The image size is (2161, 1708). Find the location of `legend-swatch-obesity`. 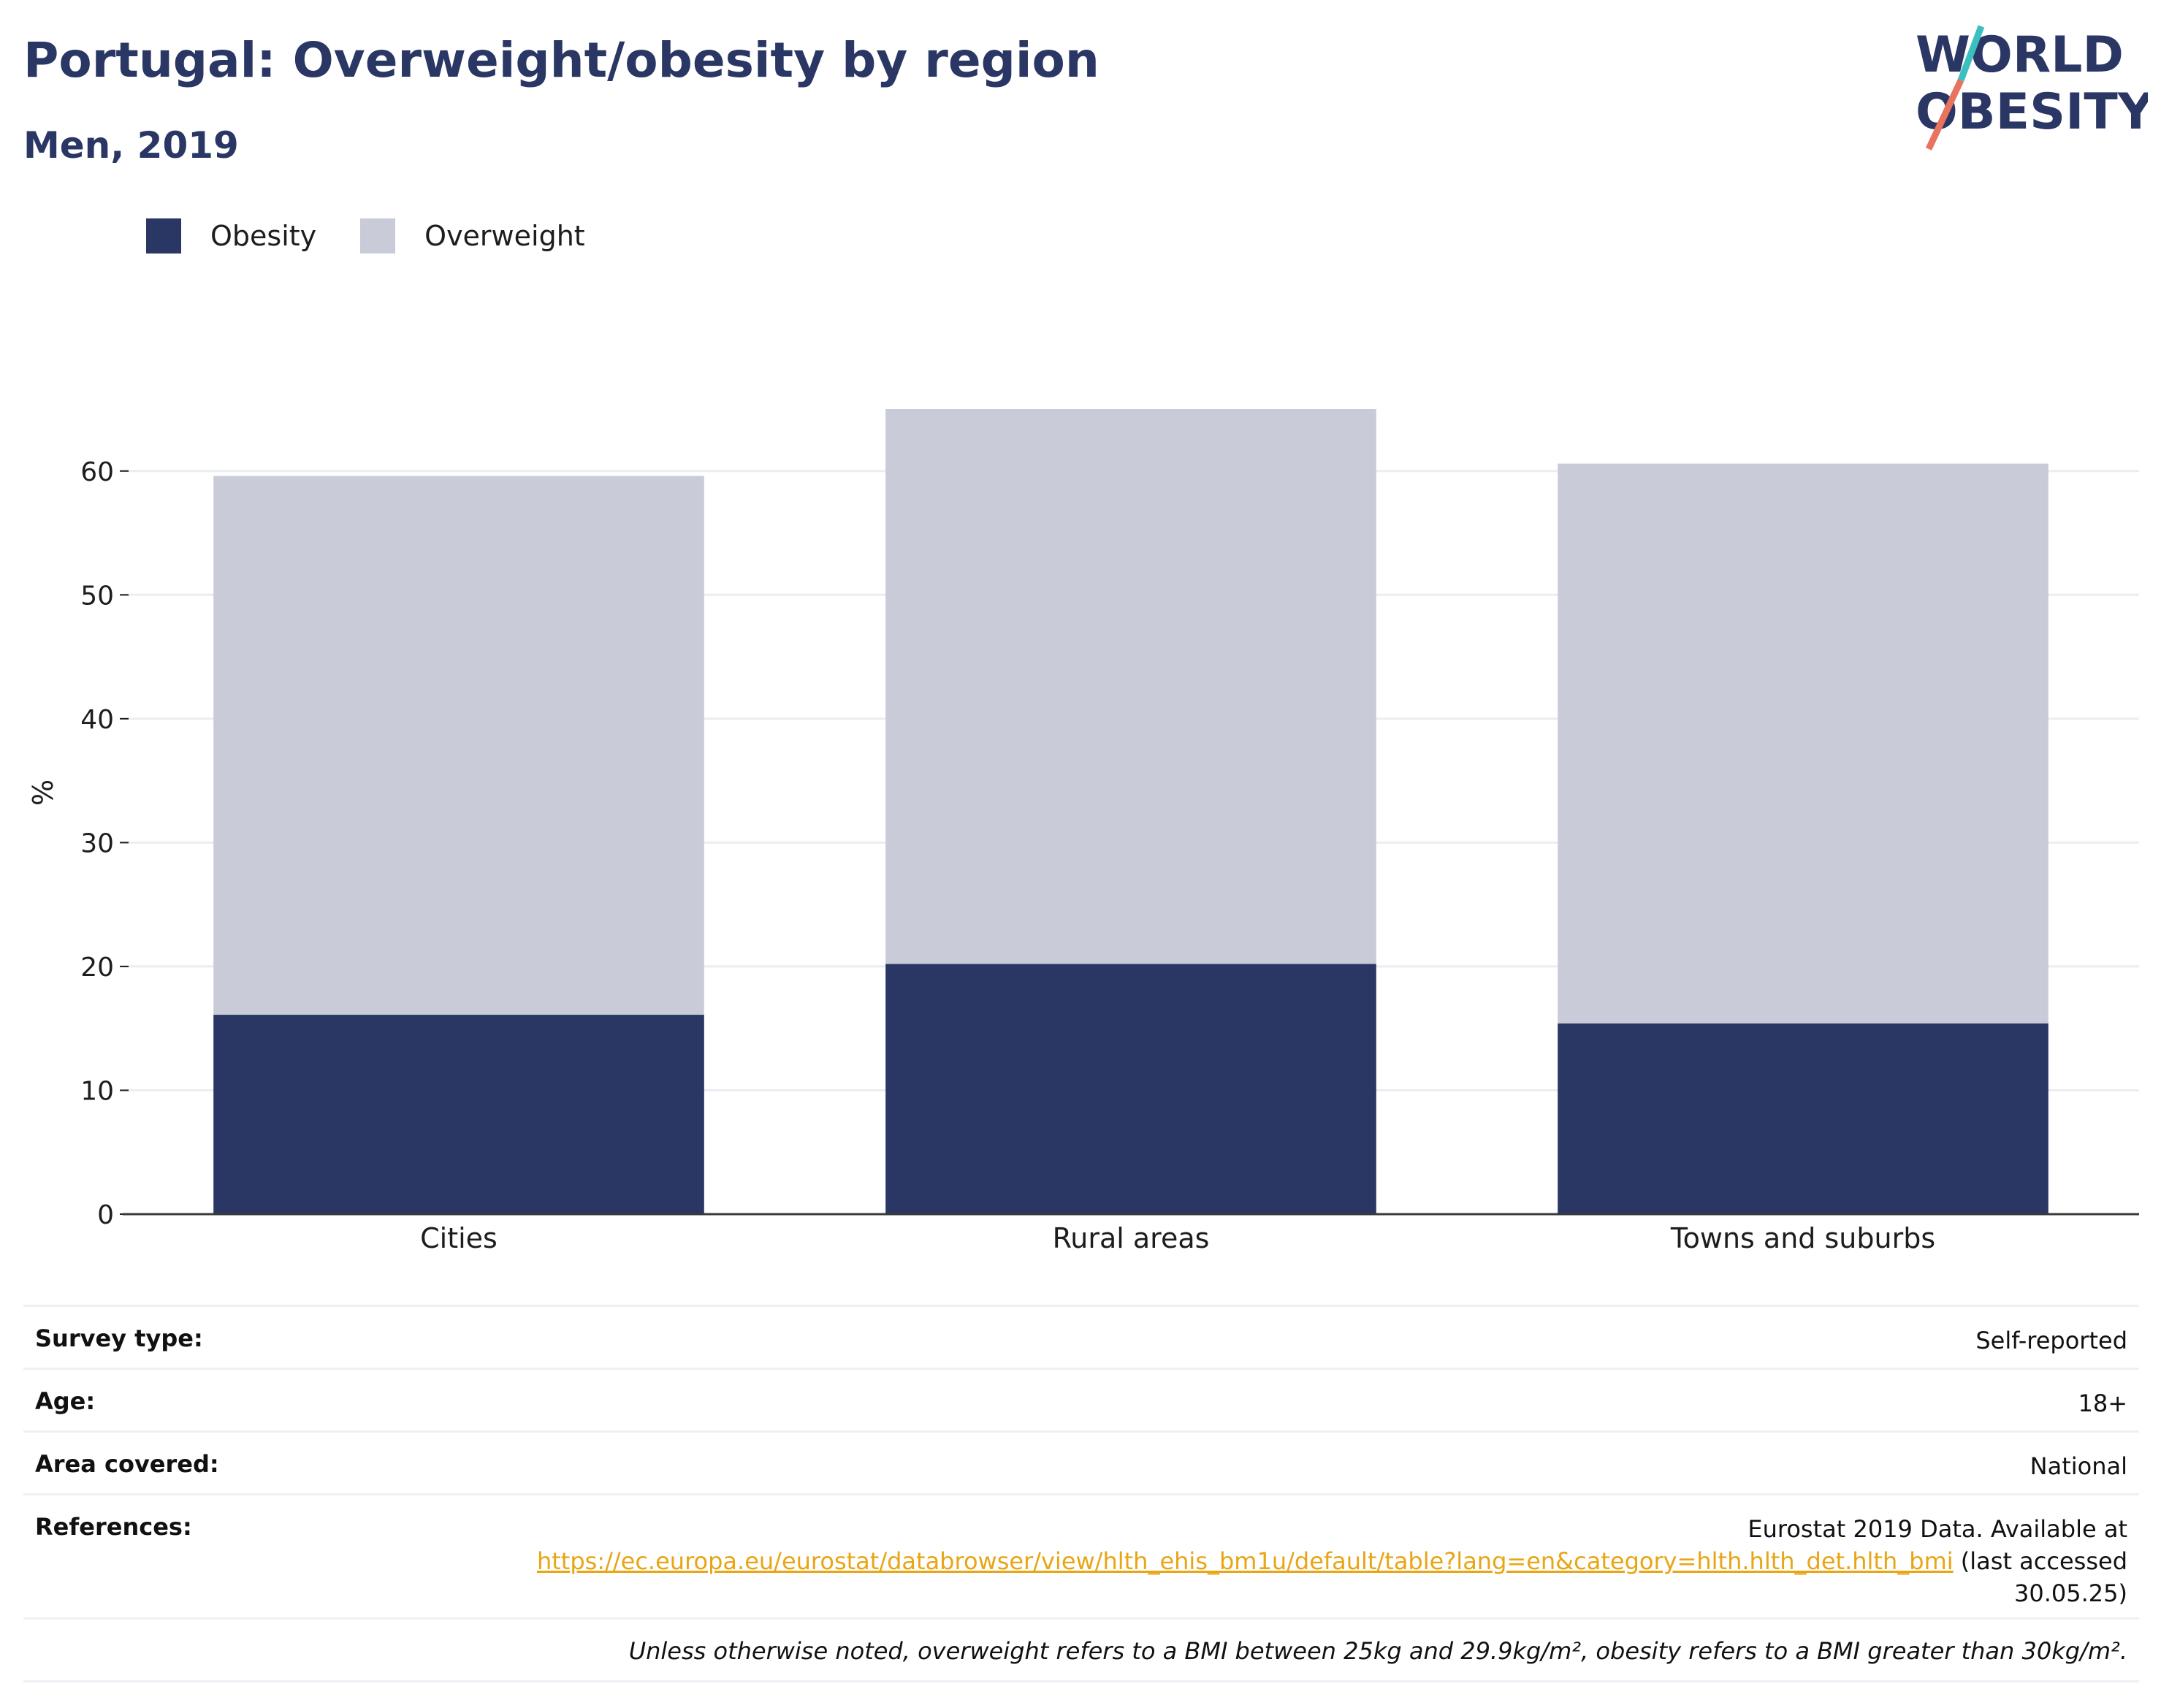

legend-swatch-obesity is located at coordinates (163, 235).